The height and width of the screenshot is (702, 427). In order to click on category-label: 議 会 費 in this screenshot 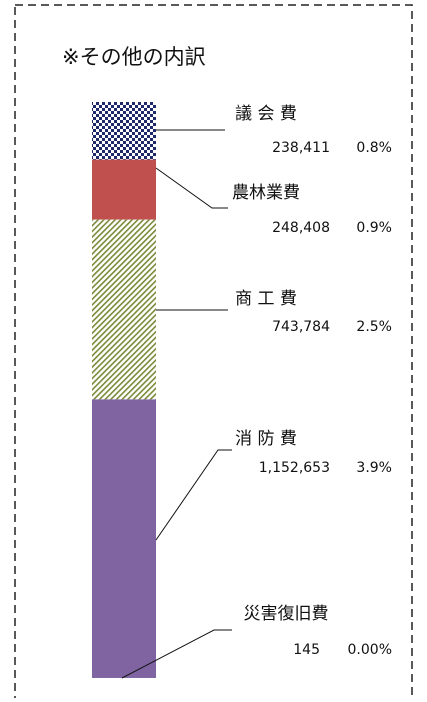, I will do `click(266, 114)`.